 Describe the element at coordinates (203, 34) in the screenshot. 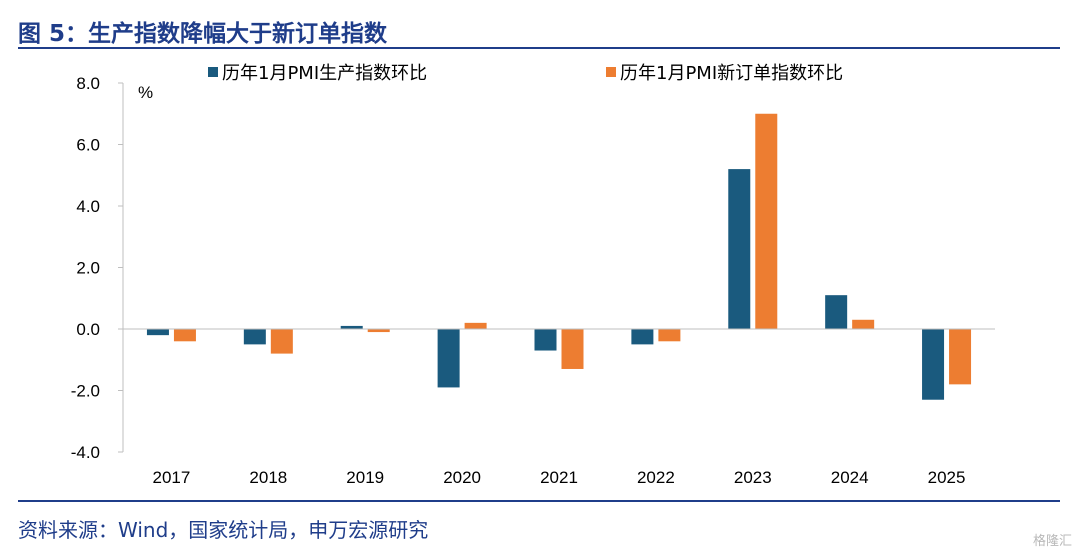

I see `chart-title: 图 5：生产指数降幅大于新订单指数` at that location.